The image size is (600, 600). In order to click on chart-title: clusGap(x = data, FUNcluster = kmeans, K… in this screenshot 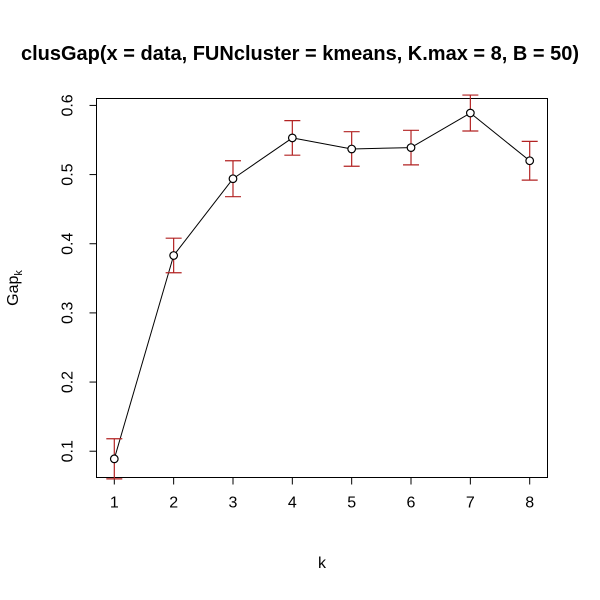, I will do `click(300, 54)`.